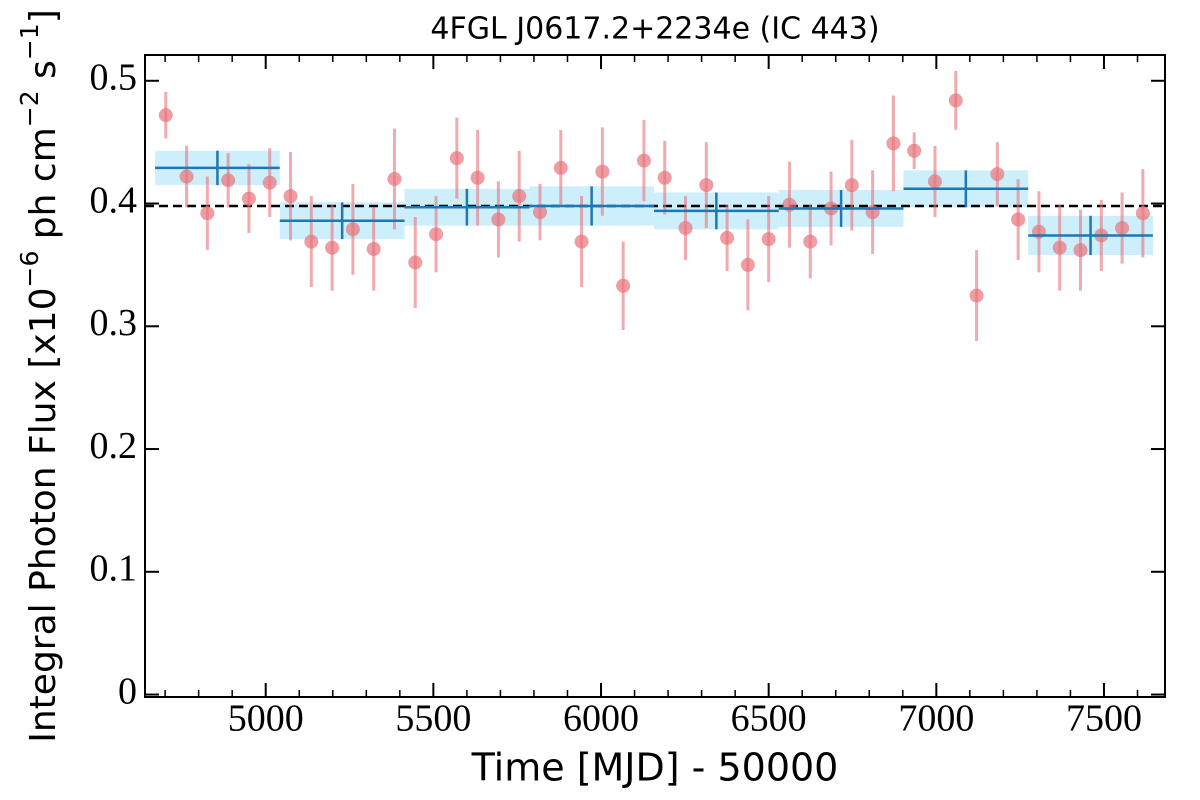  What do you see at coordinates (29, 108) in the screenshot?
I see `y-axis-label-part: −2` at bounding box center [29, 108].